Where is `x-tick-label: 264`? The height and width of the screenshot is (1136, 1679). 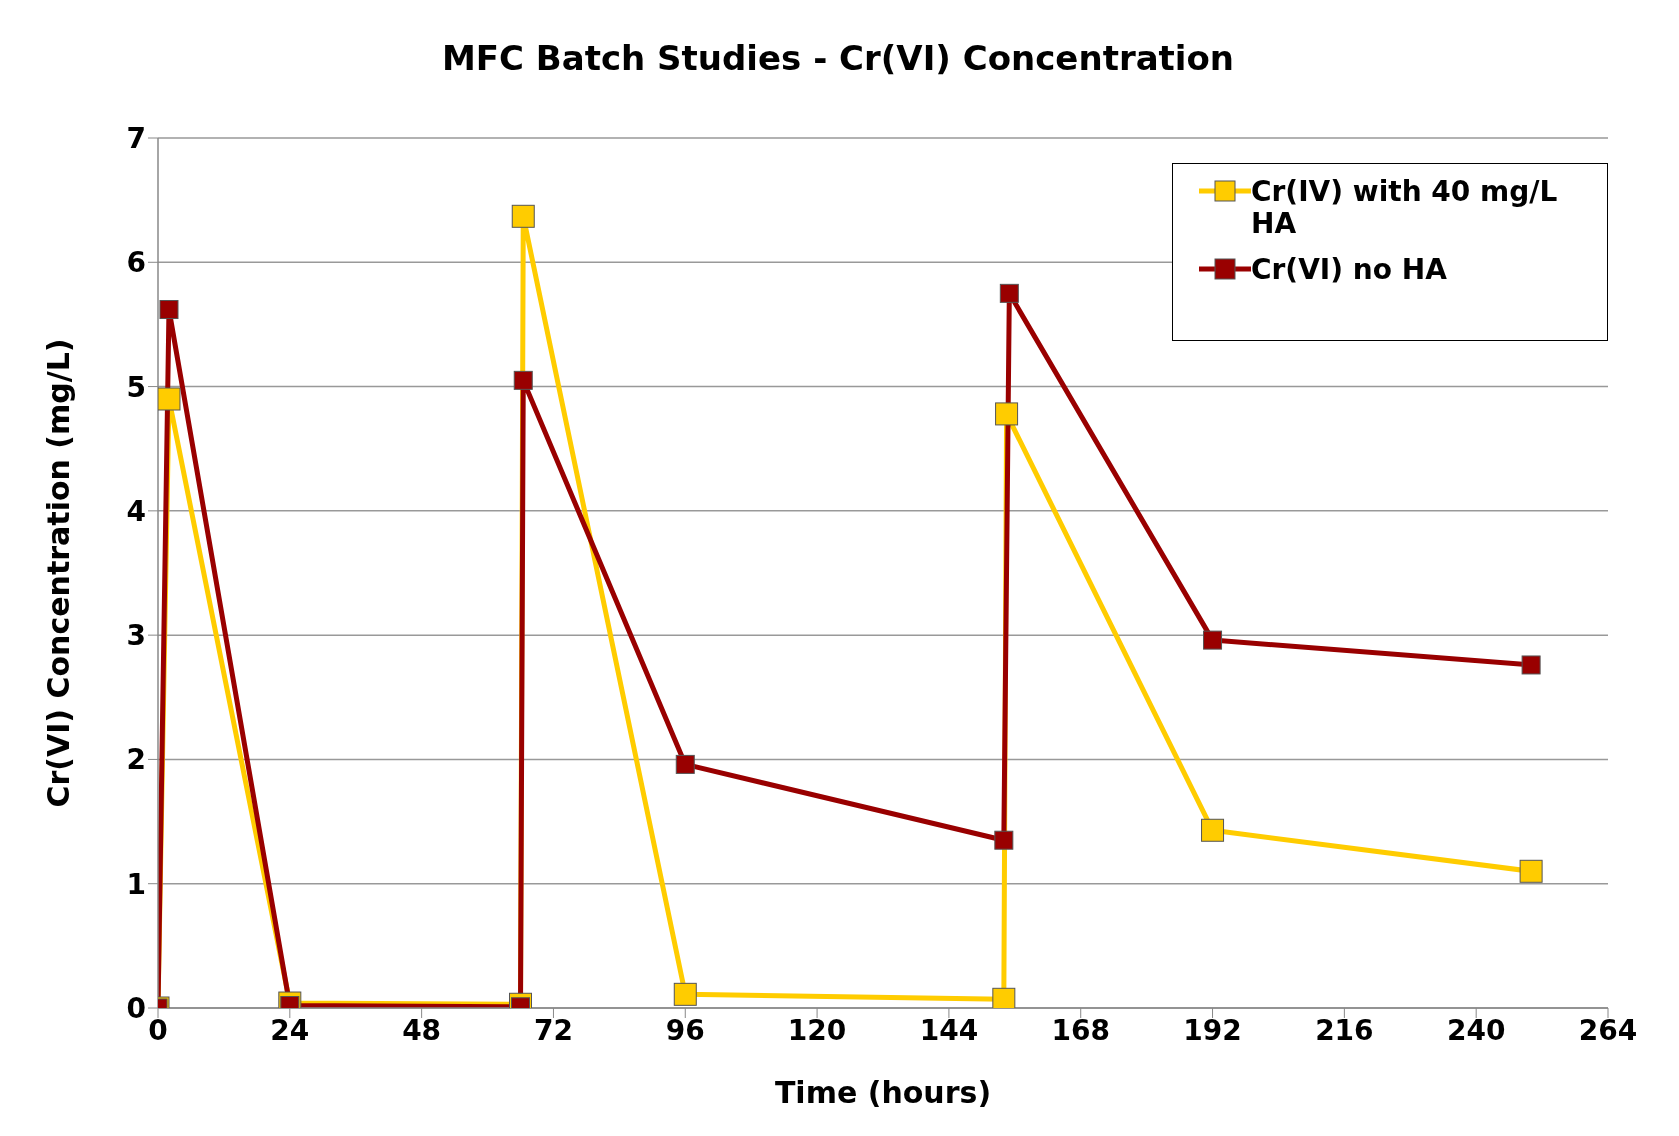
x-tick-label: 264 is located at coordinates (1608, 1030).